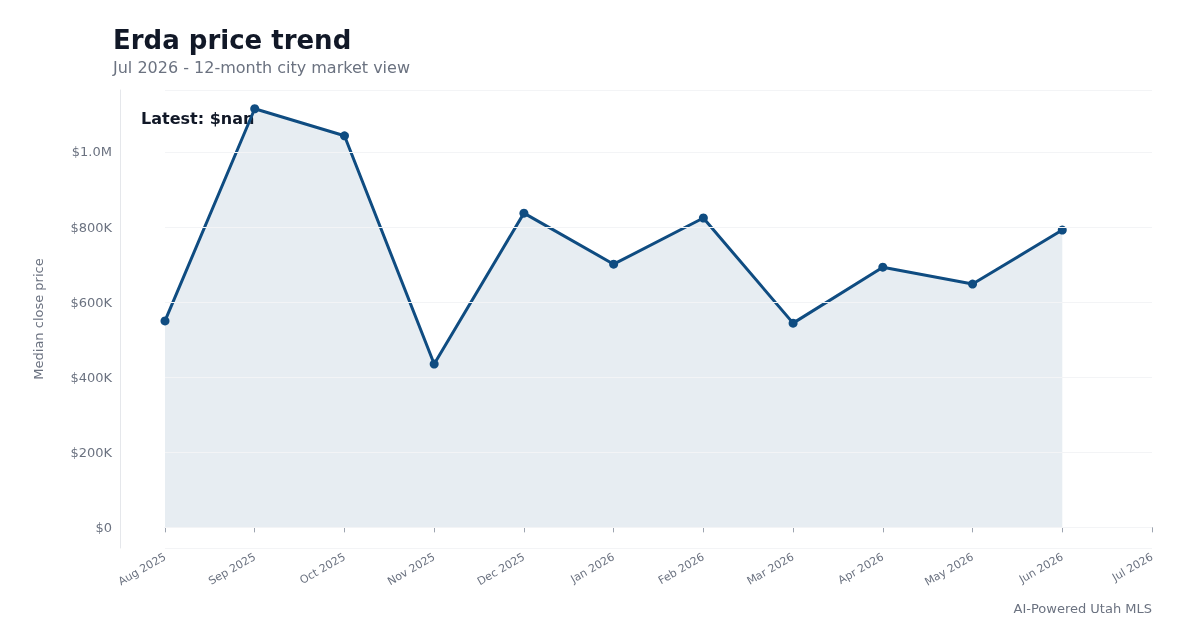 Image resolution: width=1200 pixels, height=630 pixels. What do you see at coordinates (91, 302) in the screenshot?
I see `y-tick-label: $600K` at bounding box center [91, 302].